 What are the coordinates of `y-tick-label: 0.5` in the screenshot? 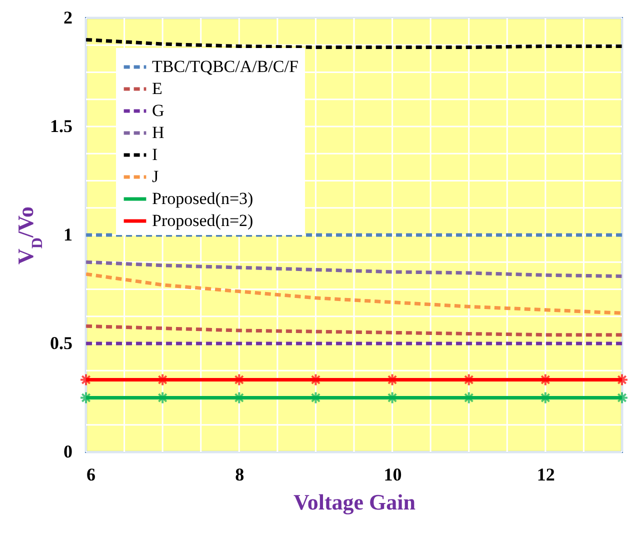 It's located at (61, 343).